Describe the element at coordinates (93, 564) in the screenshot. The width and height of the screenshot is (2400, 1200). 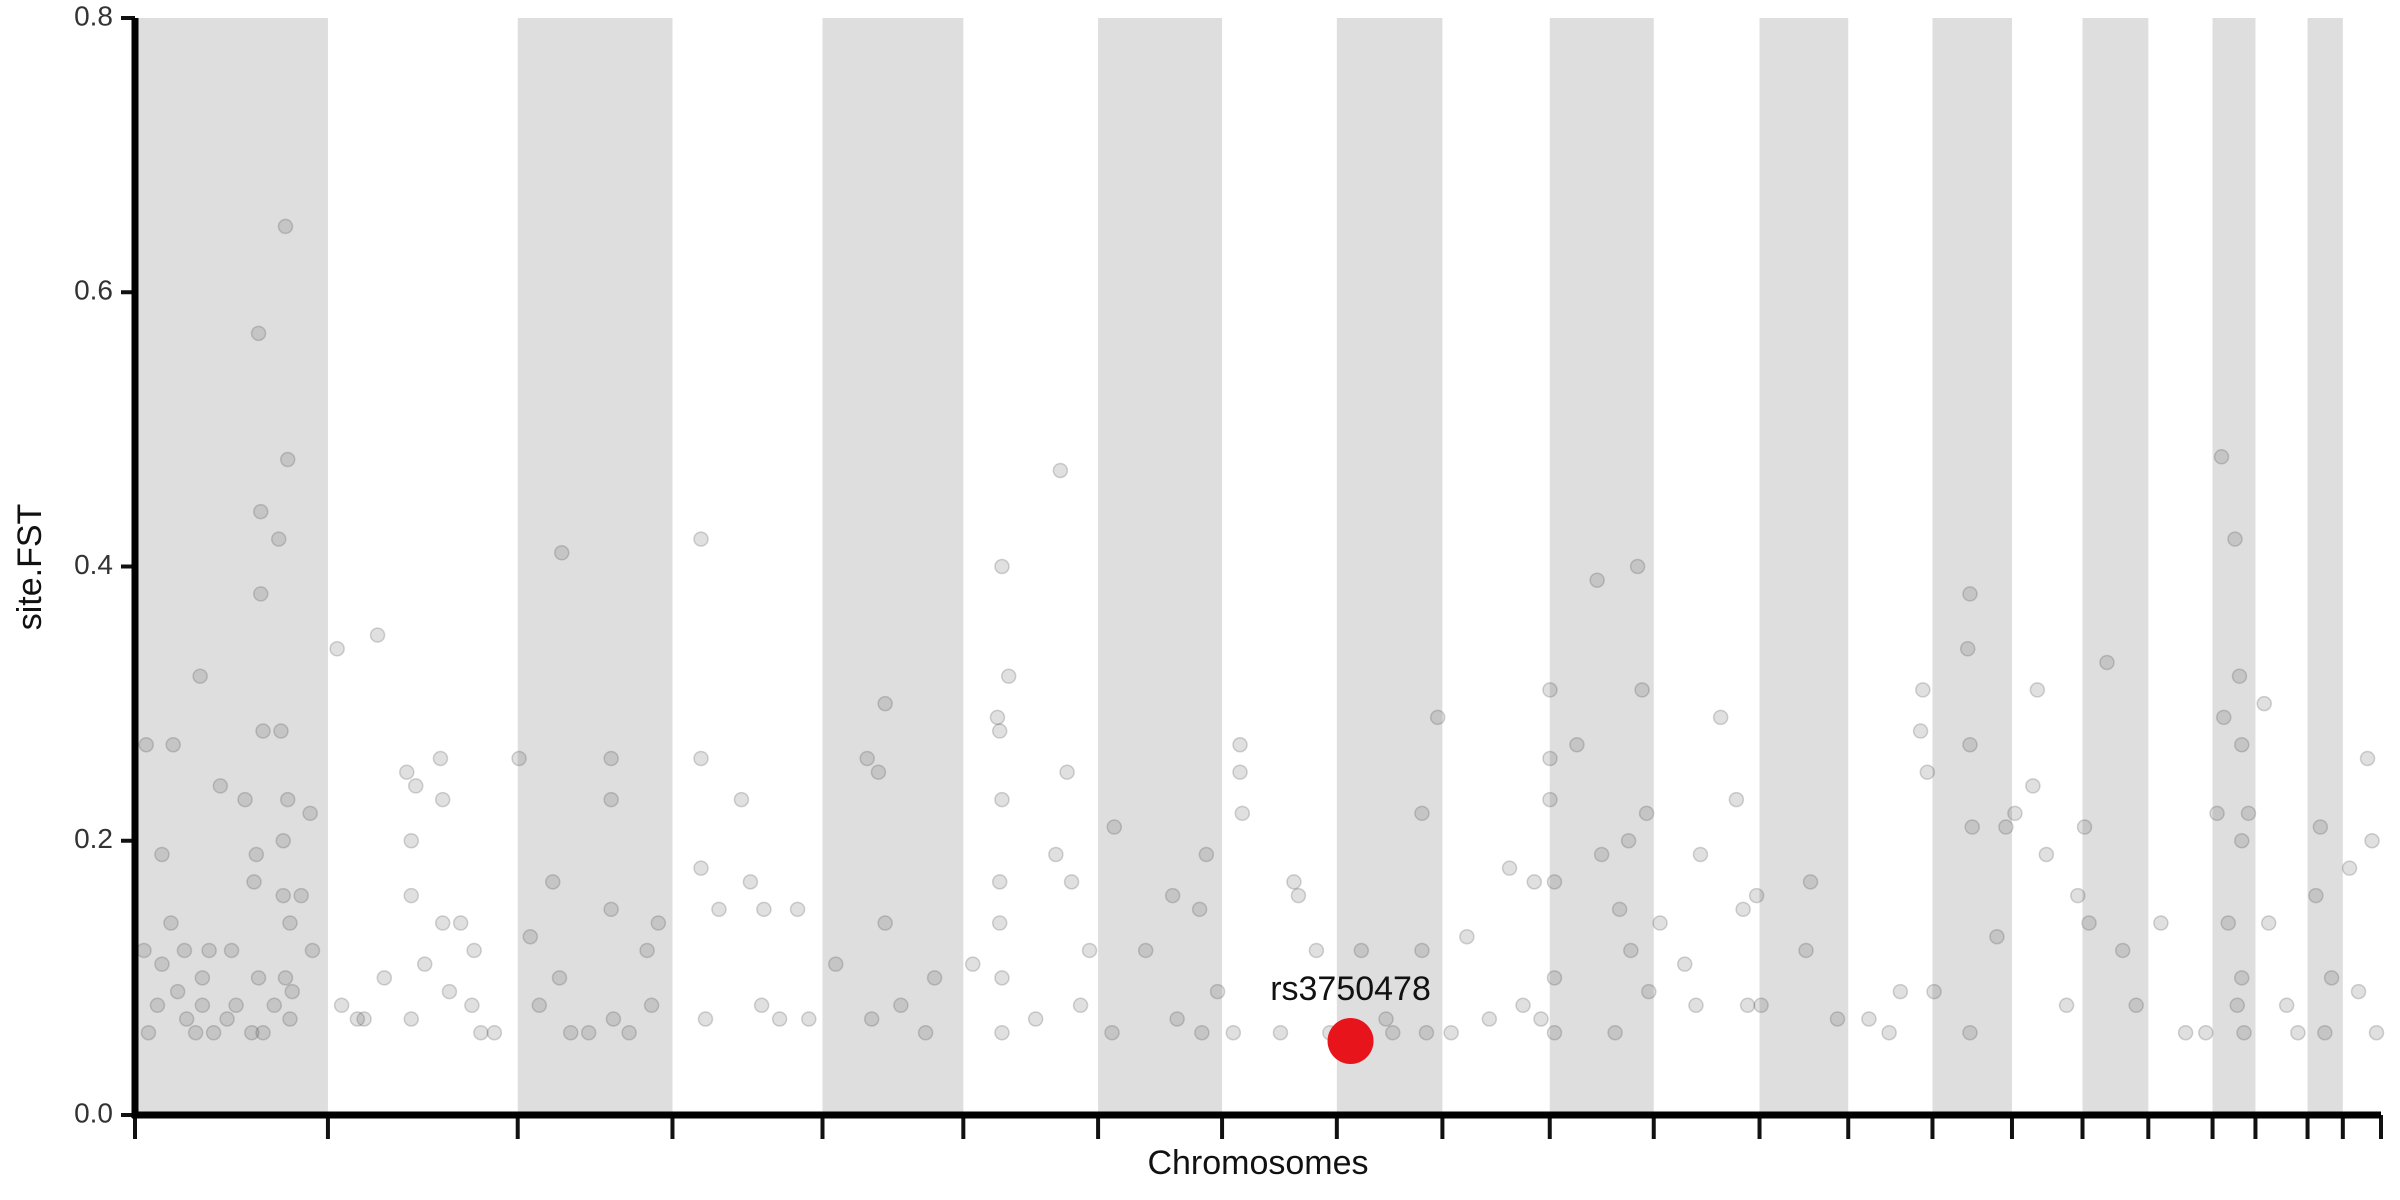
I see `y-tick-label: 0.4` at that location.